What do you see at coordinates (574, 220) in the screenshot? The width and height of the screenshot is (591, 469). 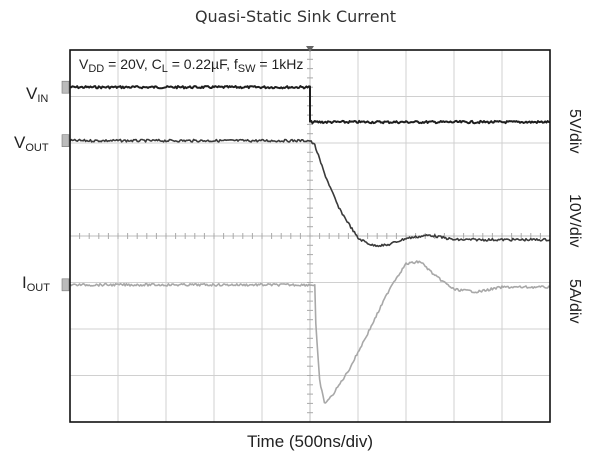 I see `scale-label-vout: 10V/div` at bounding box center [574, 220].